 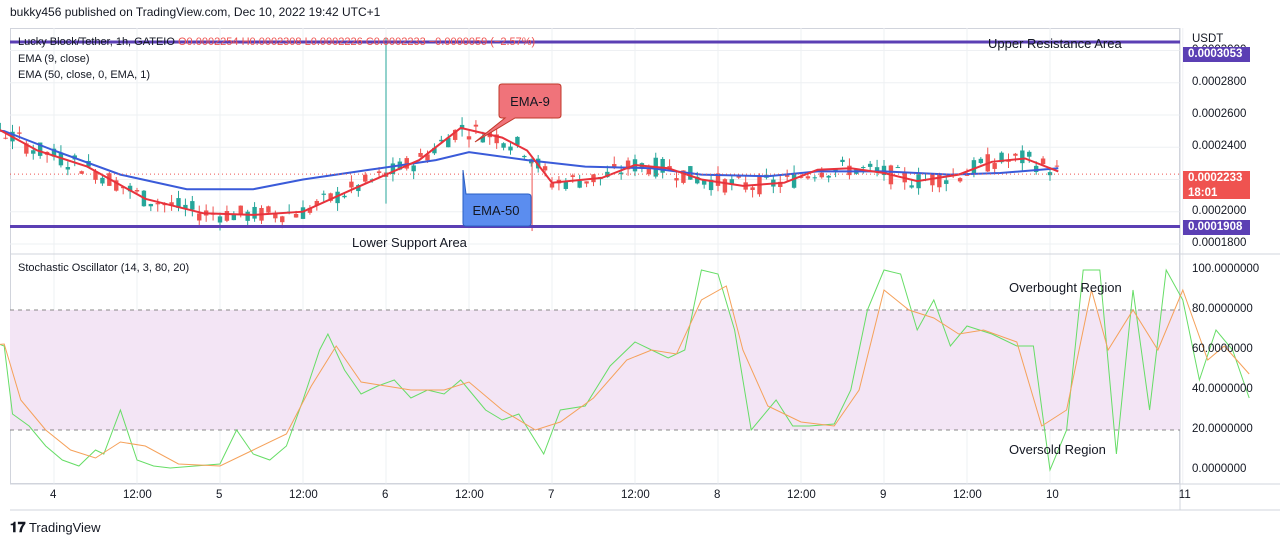 I want to click on time-tick-label: 11, so click(x=1184, y=495).